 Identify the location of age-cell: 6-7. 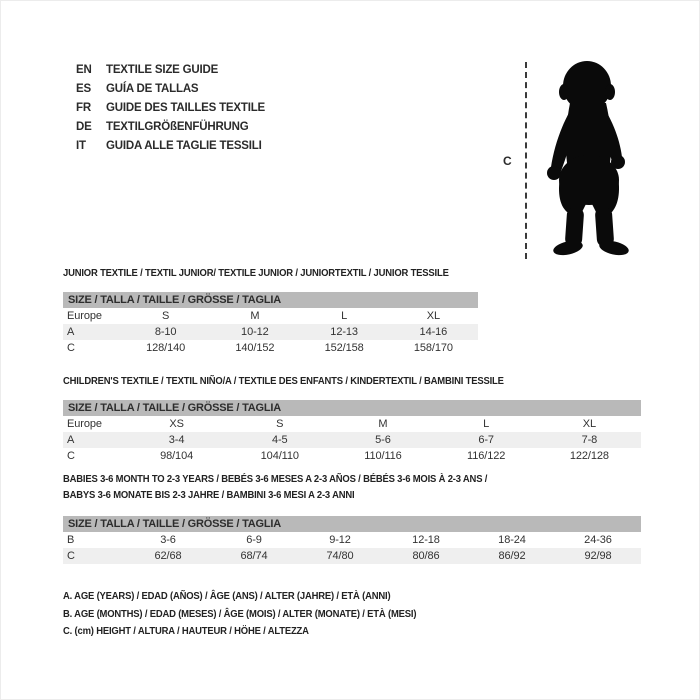
(486, 440).